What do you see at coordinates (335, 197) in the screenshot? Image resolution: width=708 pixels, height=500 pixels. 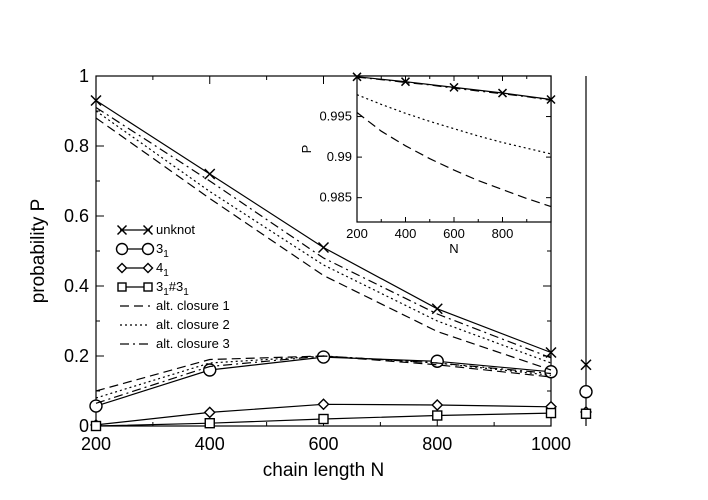 I see `inset-y-tick-label: 0.985` at bounding box center [335, 197].